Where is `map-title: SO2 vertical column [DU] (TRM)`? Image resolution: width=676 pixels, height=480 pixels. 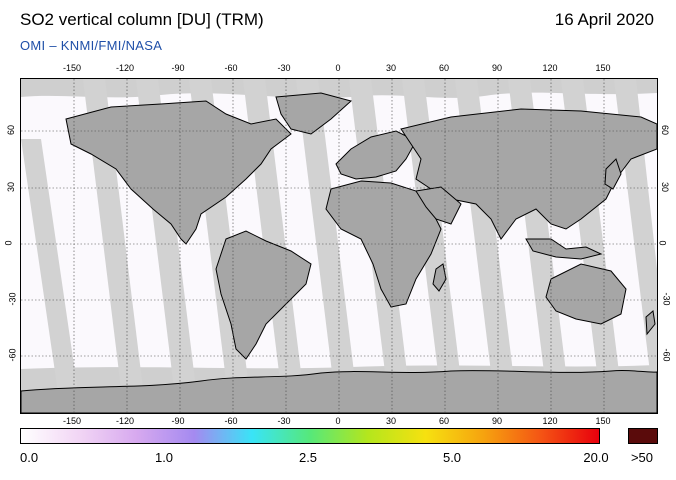
map-title: SO2 vertical column [DU] (TRM) is located at coordinates (142, 19).